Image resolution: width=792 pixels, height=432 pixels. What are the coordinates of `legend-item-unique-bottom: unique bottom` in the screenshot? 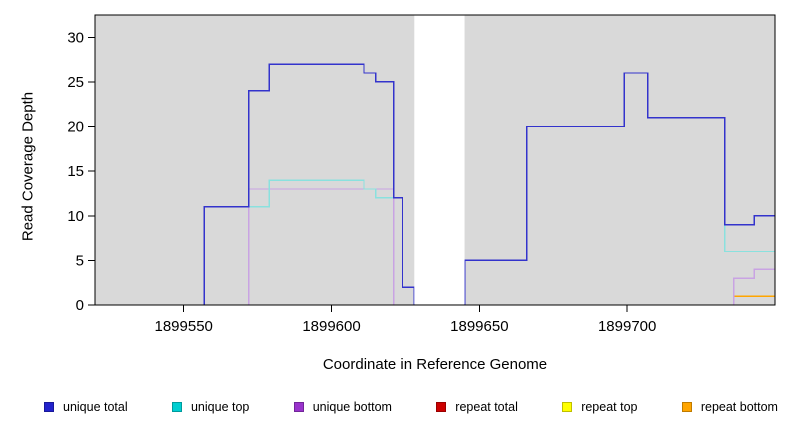 It's located at (342, 407).